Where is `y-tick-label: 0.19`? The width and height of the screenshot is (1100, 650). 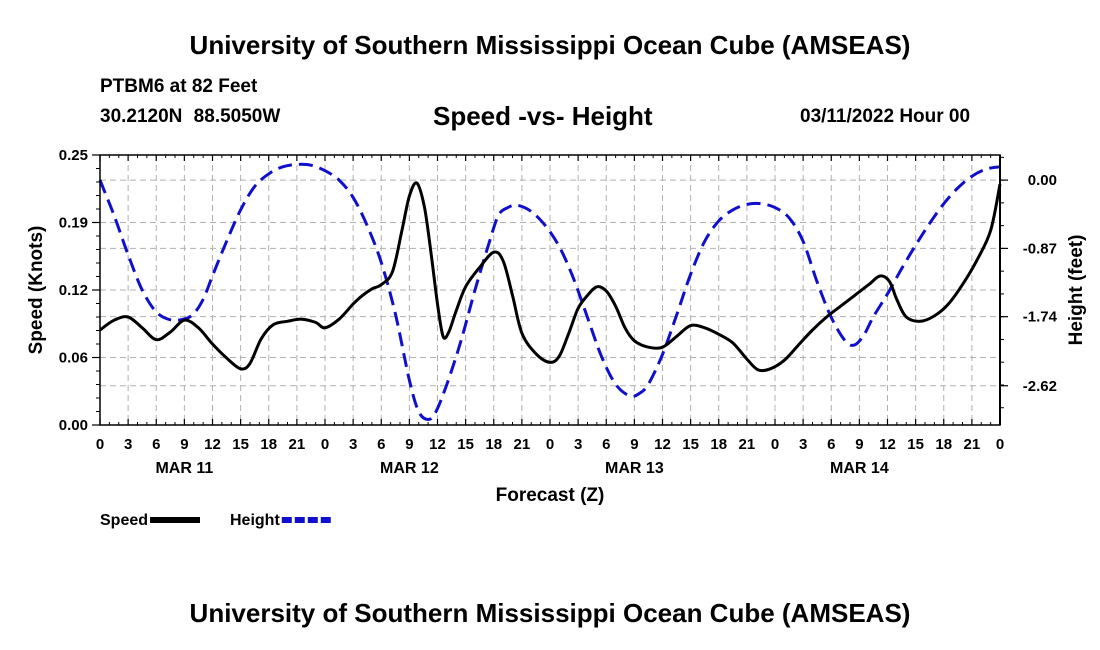
y-tick-label: 0.19 is located at coordinates (73, 223).